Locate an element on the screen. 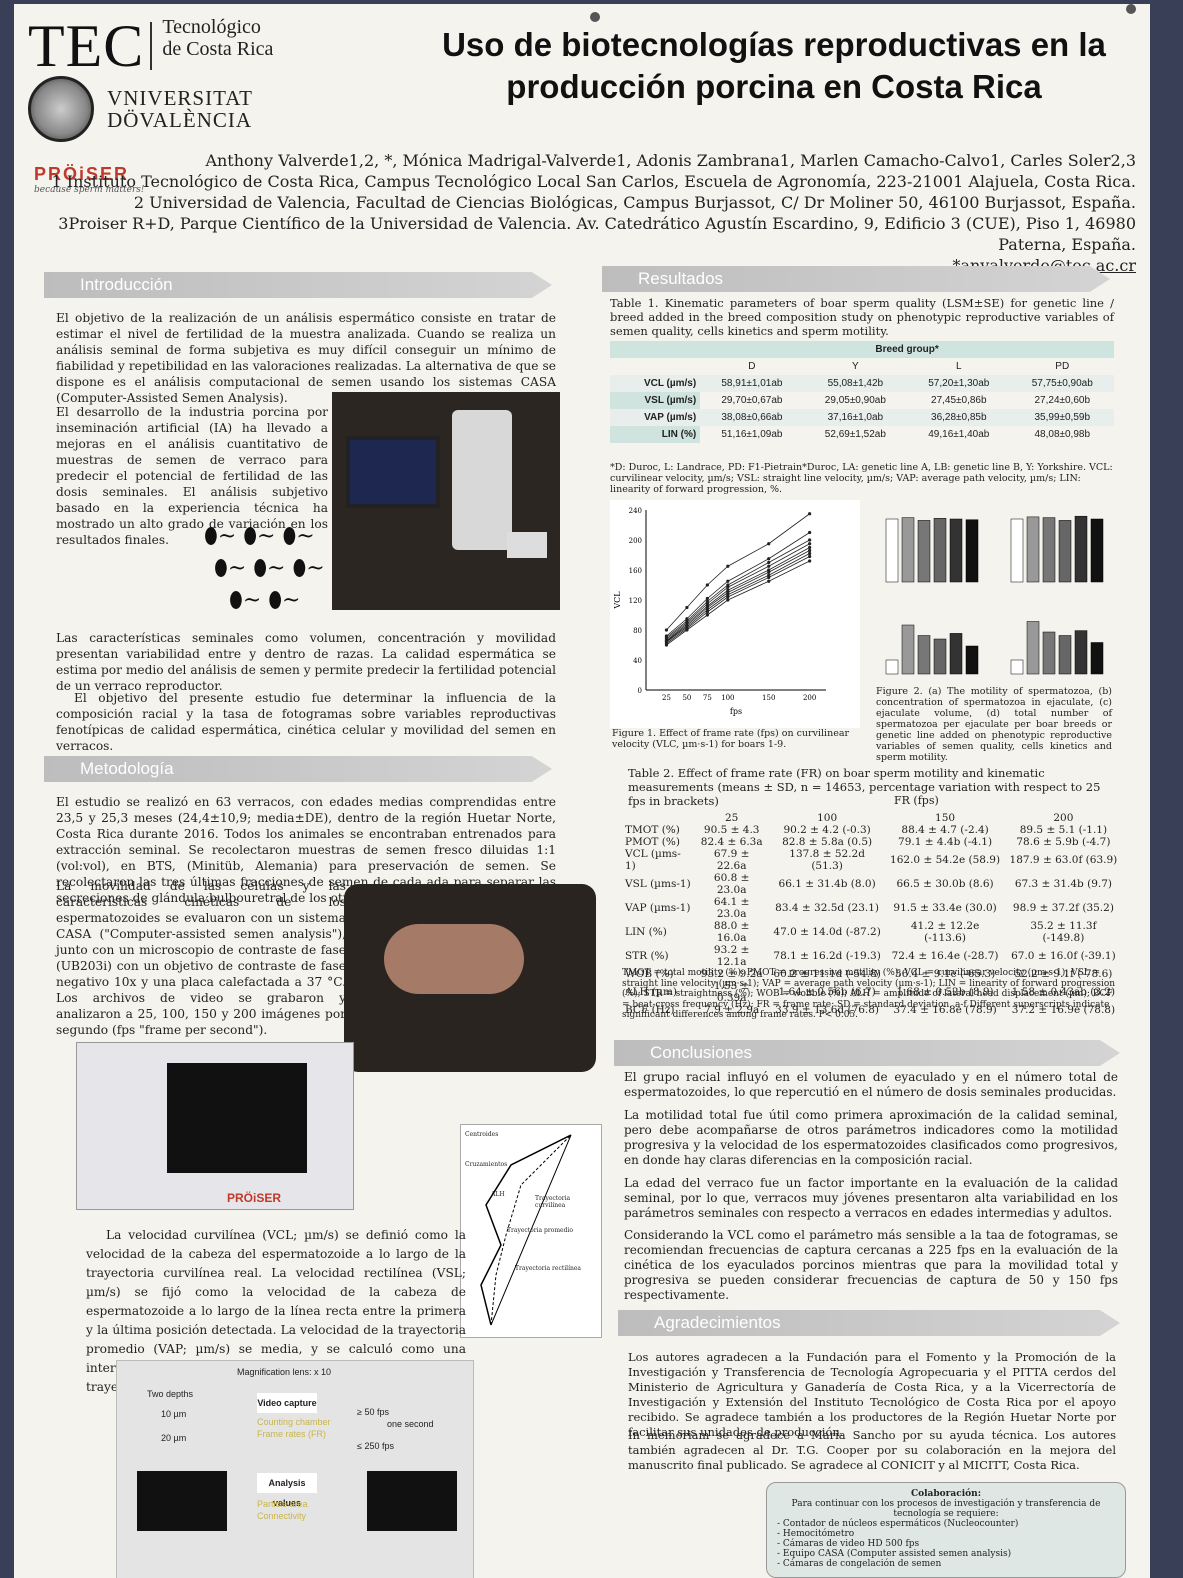  traj-label-1: Cruzamientos is located at coordinates (486, 1164).